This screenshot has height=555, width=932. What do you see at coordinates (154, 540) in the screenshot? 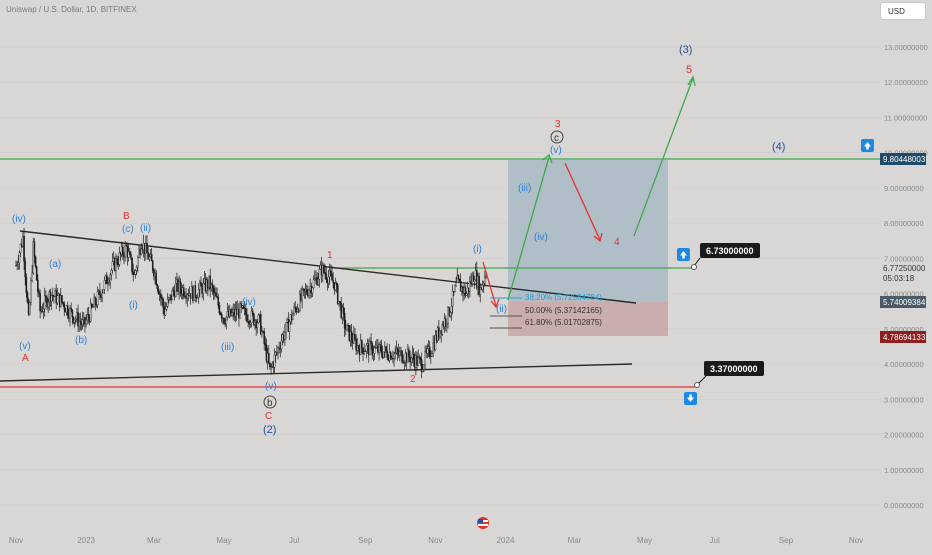
I see `x-tick-label: Mar` at bounding box center [154, 540].